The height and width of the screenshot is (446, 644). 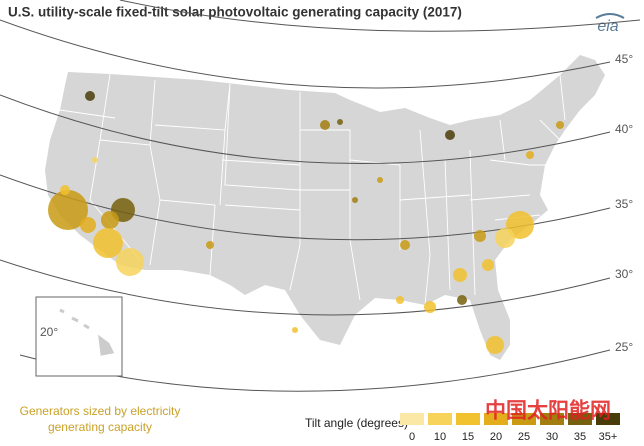 What do you see at coordinates (100, 427) in the screenshot?
I see `size-legend: generating capacity` at bounding box center [100, 427].